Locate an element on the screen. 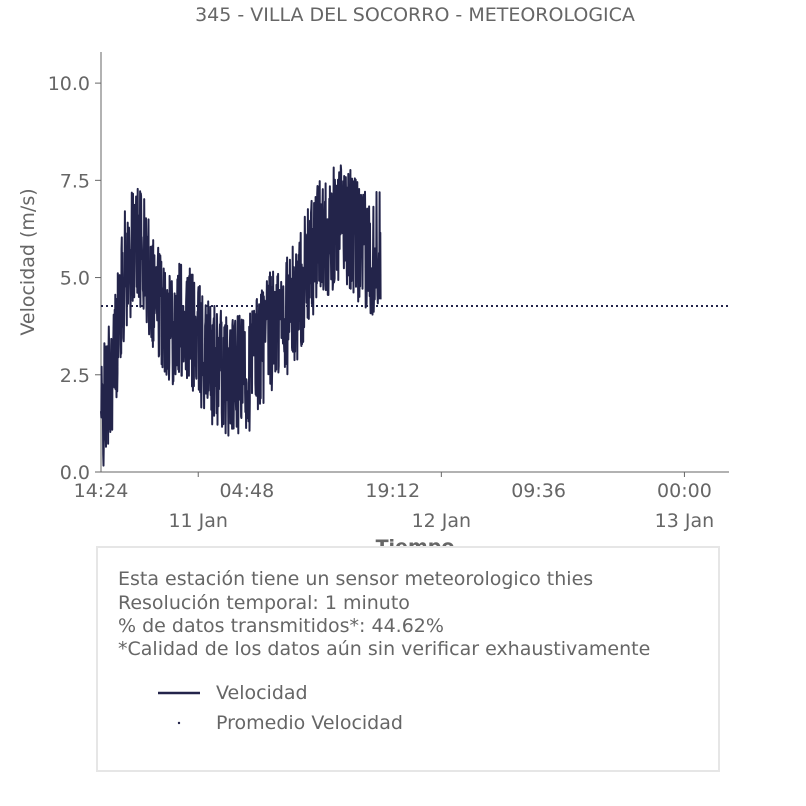 The height and width of the screenshot is (806, 806). series-velocidad-line is located at coordinates (241, 315).